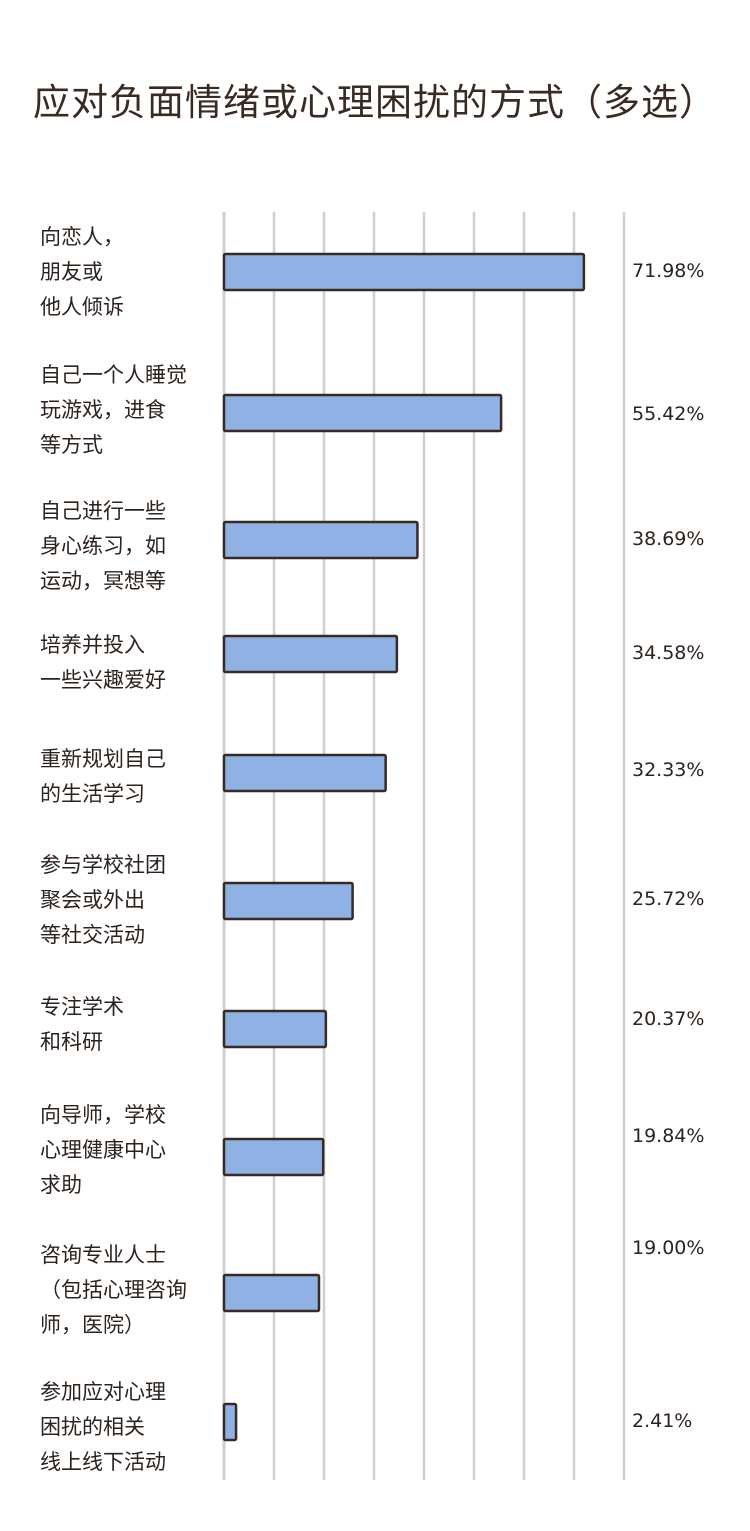  I want to click on category-label: 培养并投入 一些兴趣爱好, so click(103, 662).